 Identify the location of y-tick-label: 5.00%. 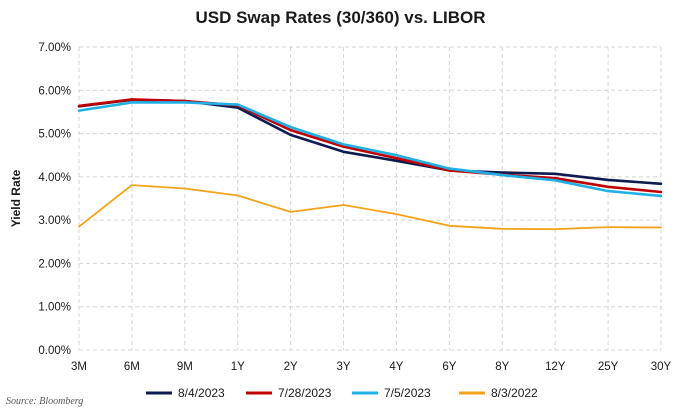
(54, 135).